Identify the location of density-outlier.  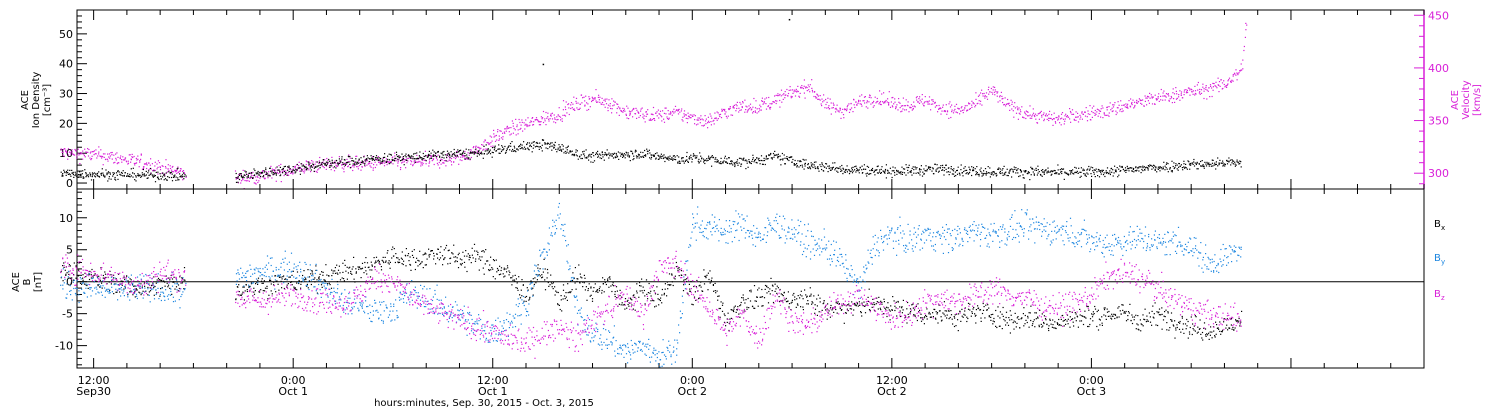
(789, 19).